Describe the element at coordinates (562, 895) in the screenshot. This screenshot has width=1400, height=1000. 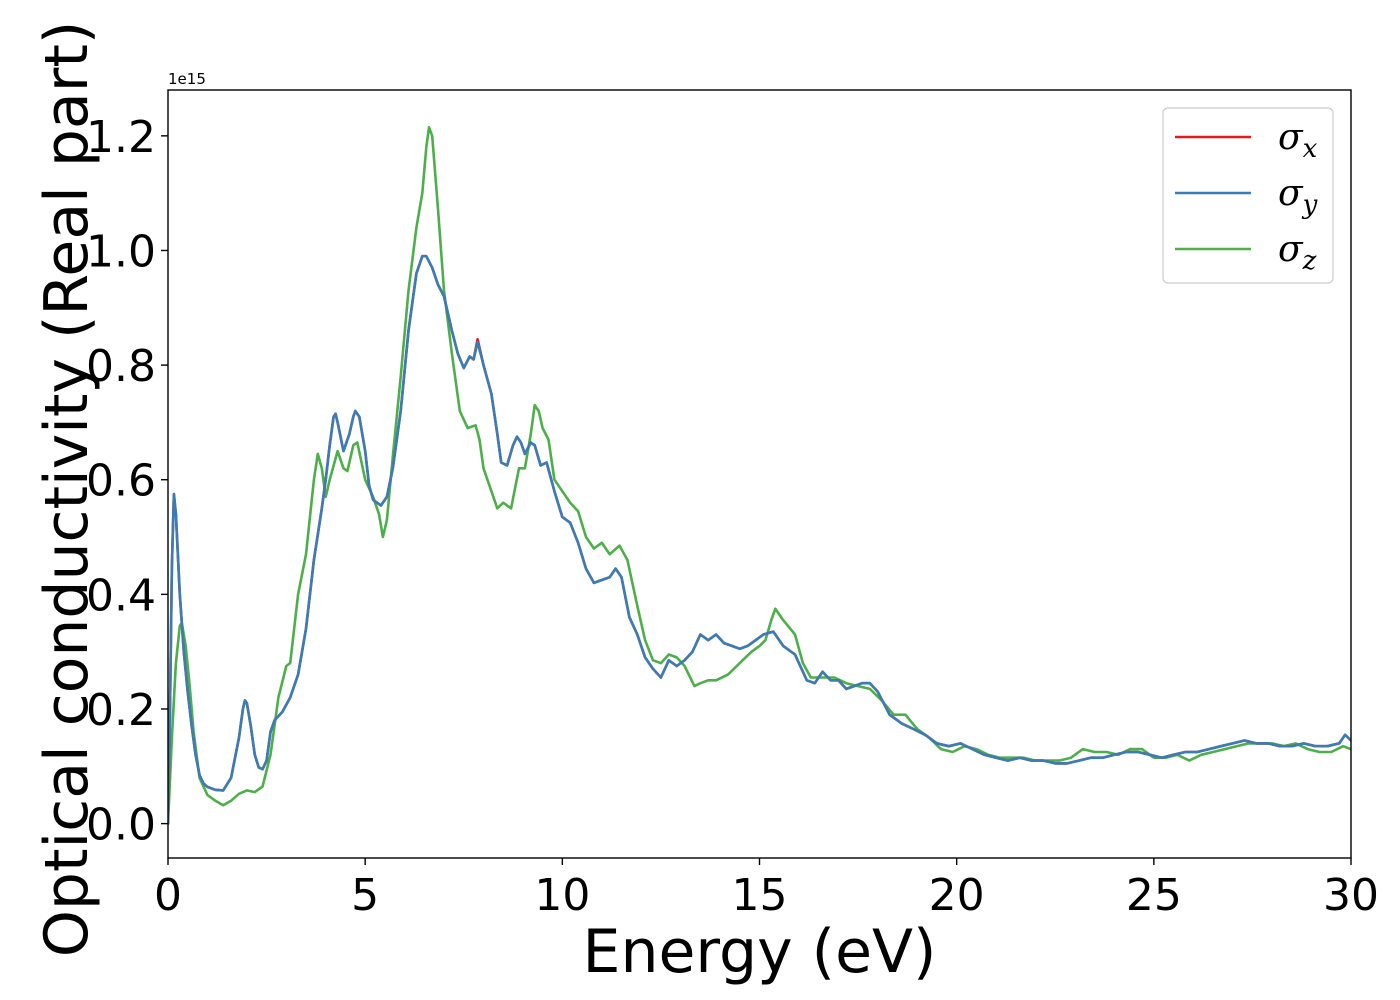
I see `x-tick-label: 10` at that location.